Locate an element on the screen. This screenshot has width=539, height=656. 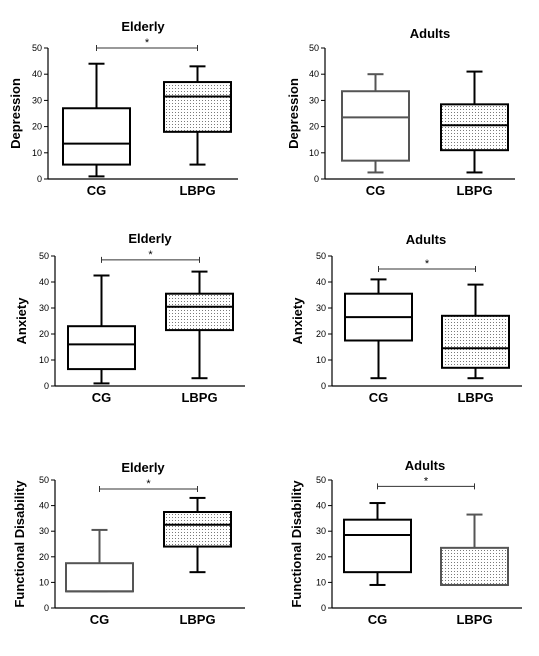
chart-panel-2: Adults Depression 0 10 20 30 40 50 CG LBPG is located at coordinates (400, 112).